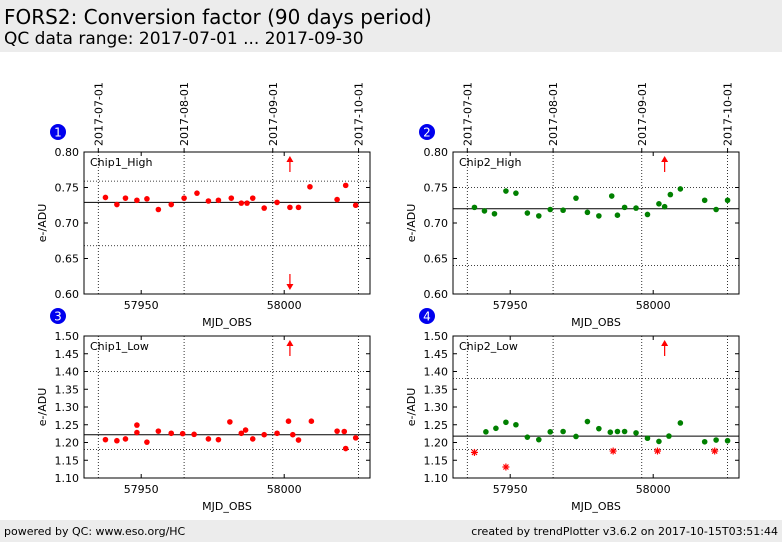 The height and width of the screenshot is (542, 782). I want to click on panel-number: 1, so click(58, 133).